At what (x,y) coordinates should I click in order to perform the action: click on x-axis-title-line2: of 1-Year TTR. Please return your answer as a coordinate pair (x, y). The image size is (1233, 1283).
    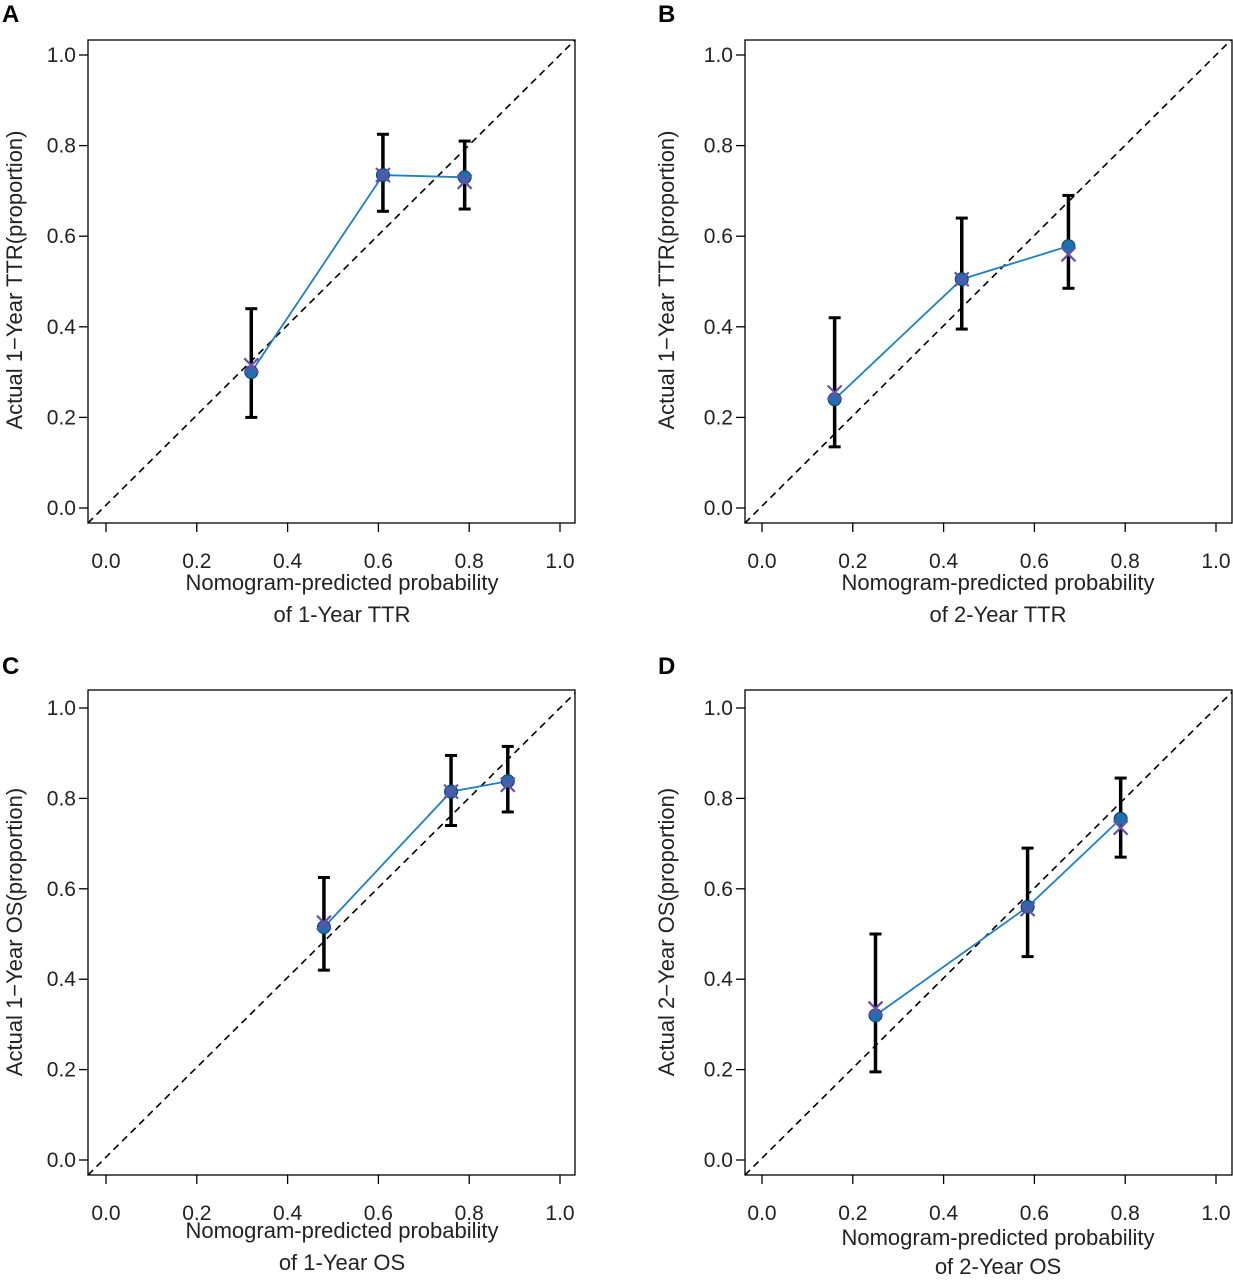
    Looking at the image, I should click on (342, 614).